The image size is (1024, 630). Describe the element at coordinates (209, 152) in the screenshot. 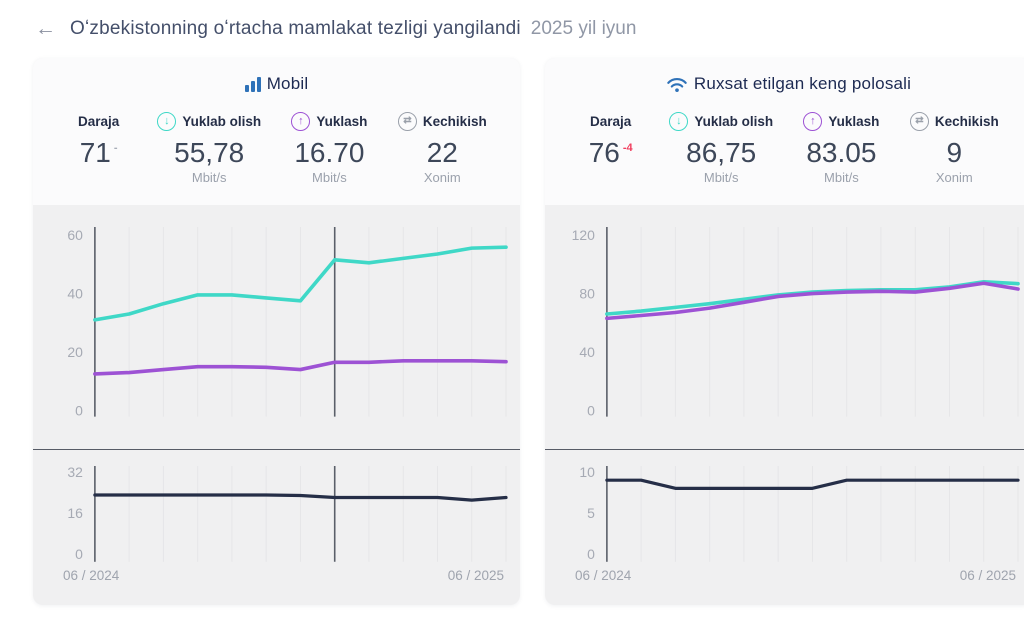

I see `stat-download-value: 55,78` at that location.